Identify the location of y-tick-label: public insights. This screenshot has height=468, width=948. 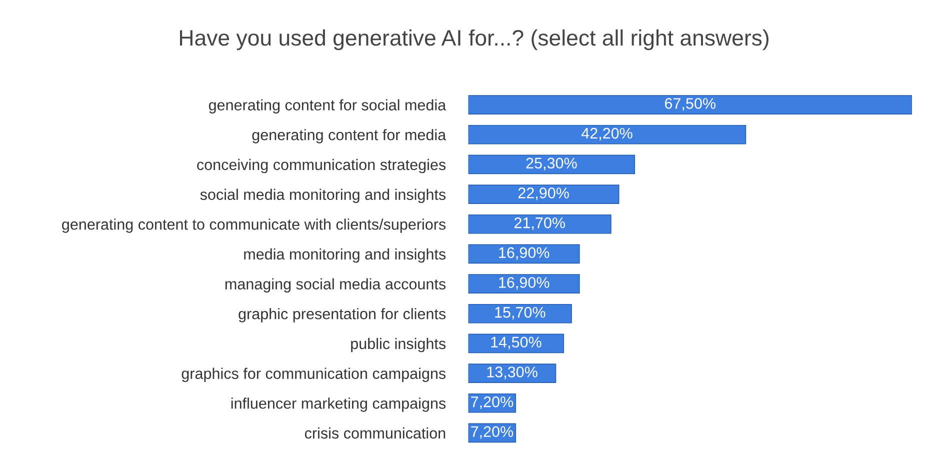
(398, 345).